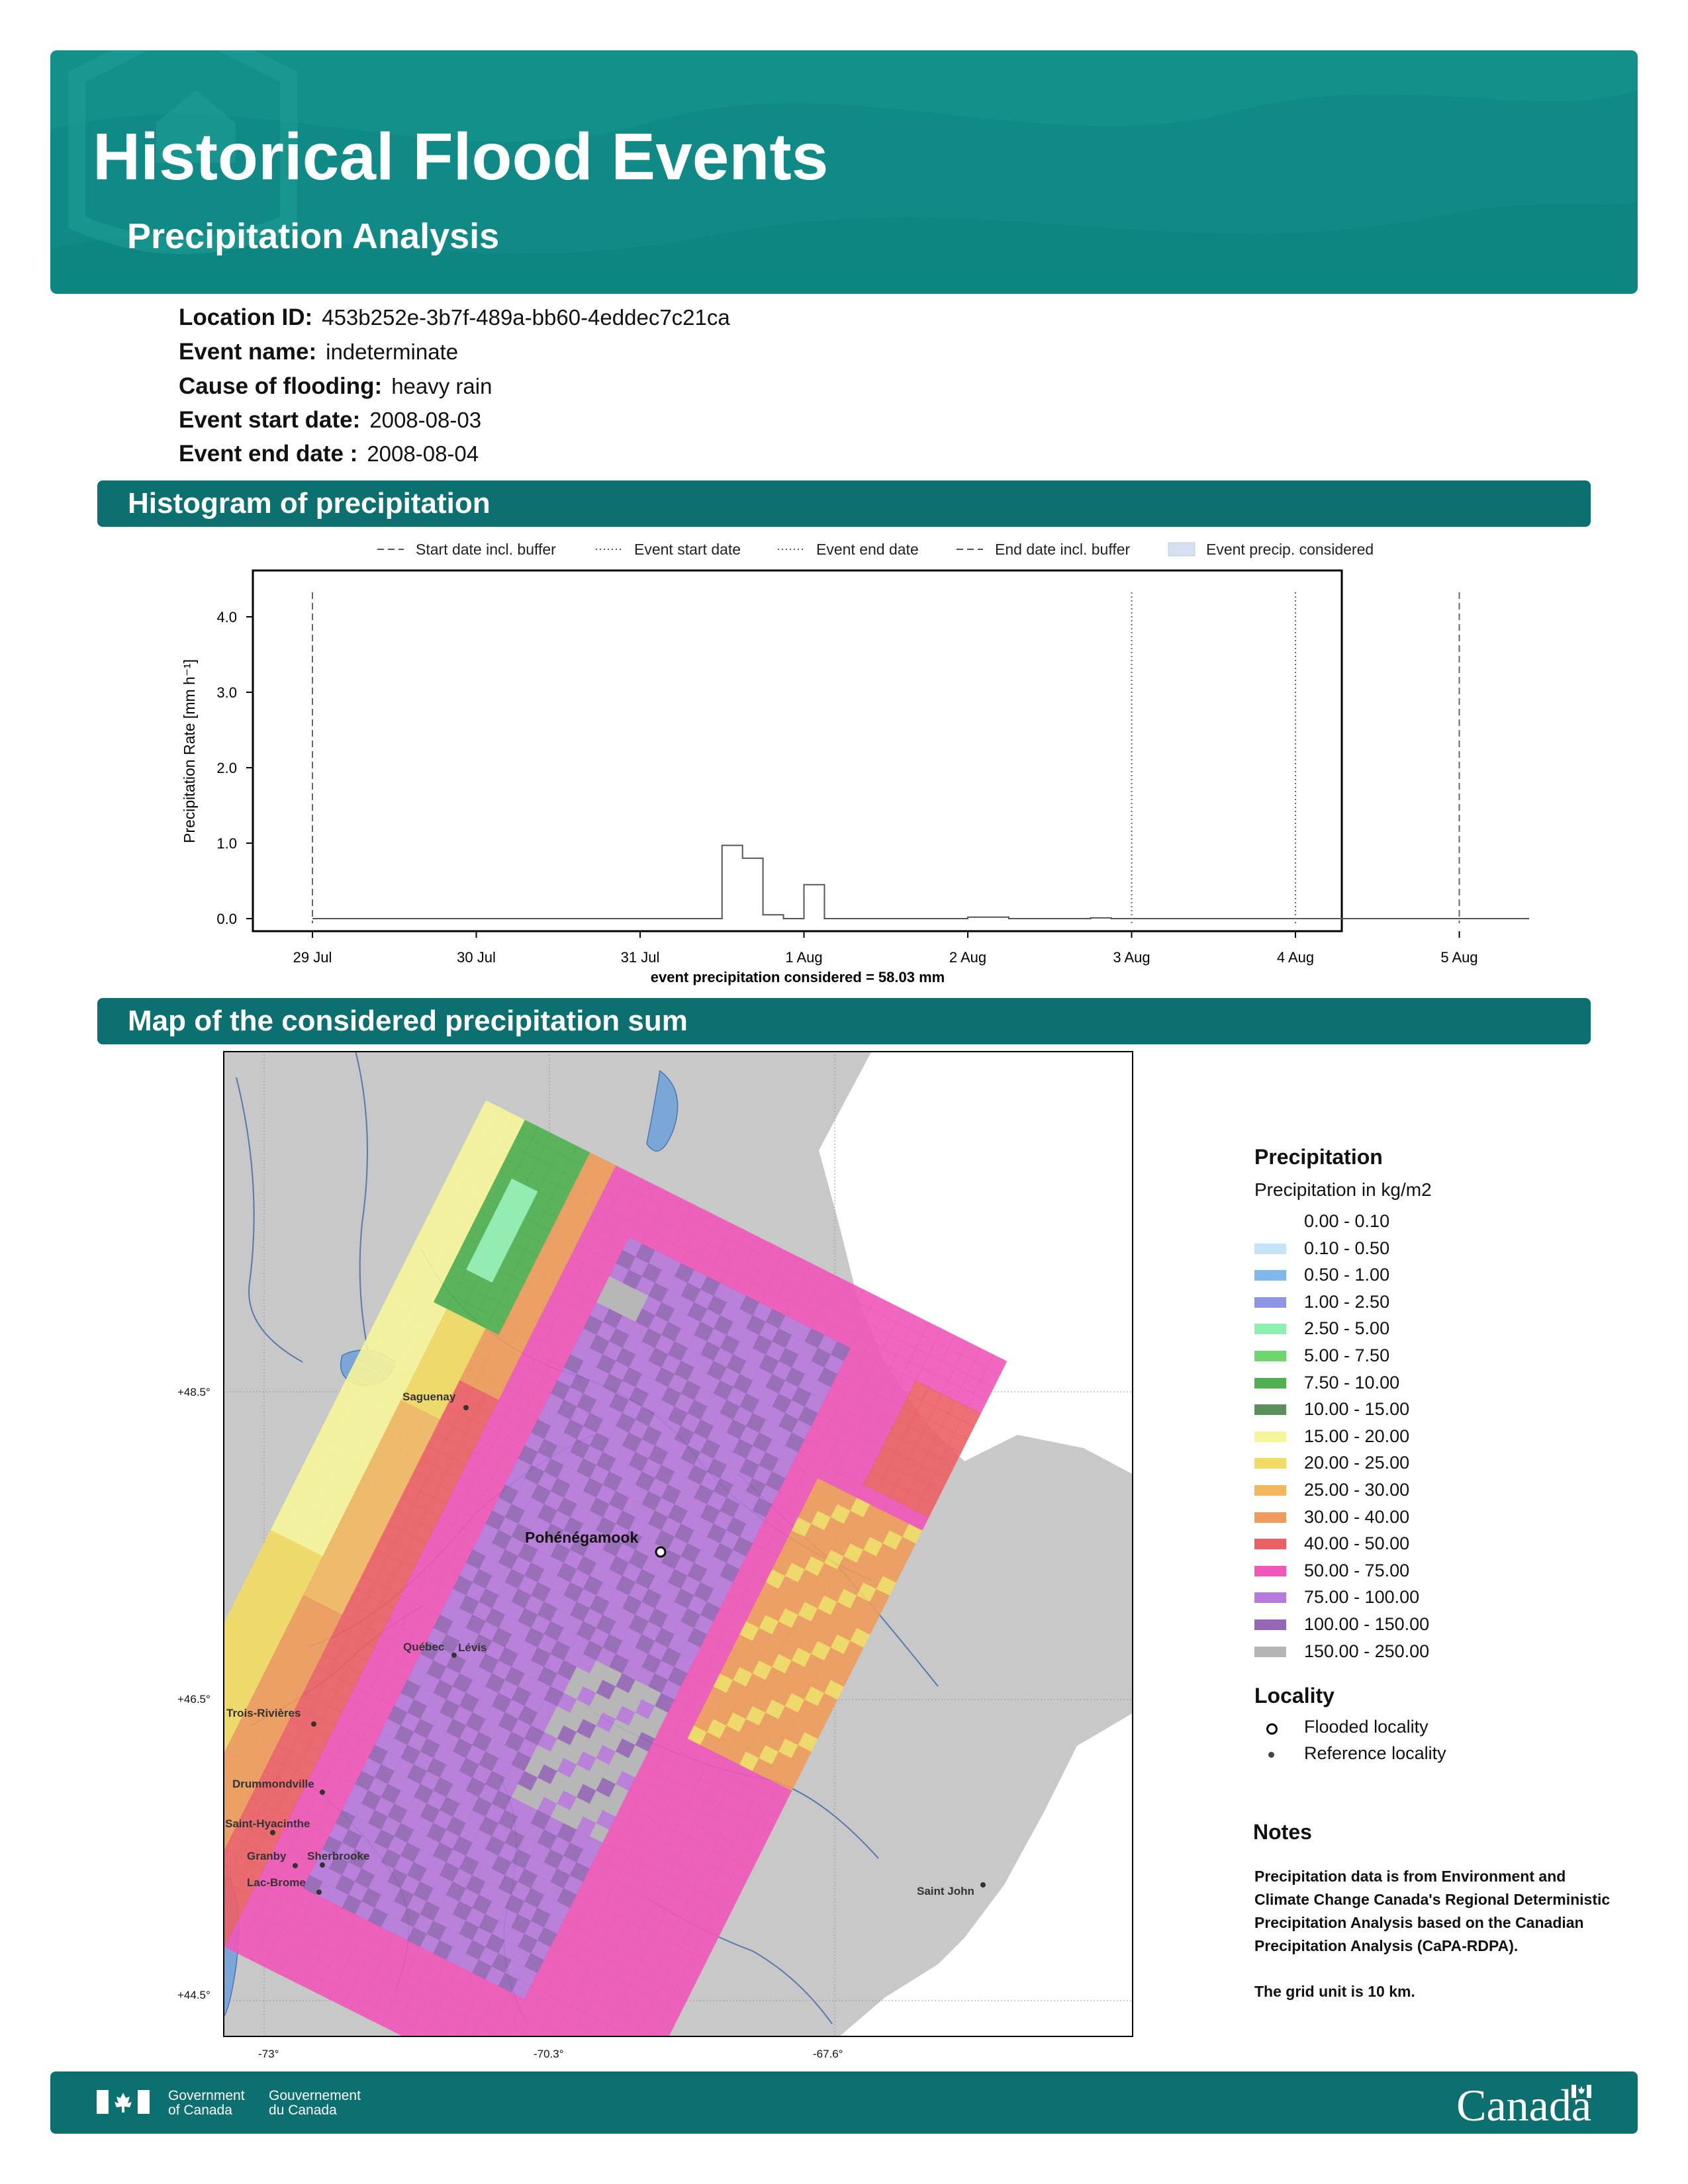  I want to click on info-label: Event name:, so click(248, 352).